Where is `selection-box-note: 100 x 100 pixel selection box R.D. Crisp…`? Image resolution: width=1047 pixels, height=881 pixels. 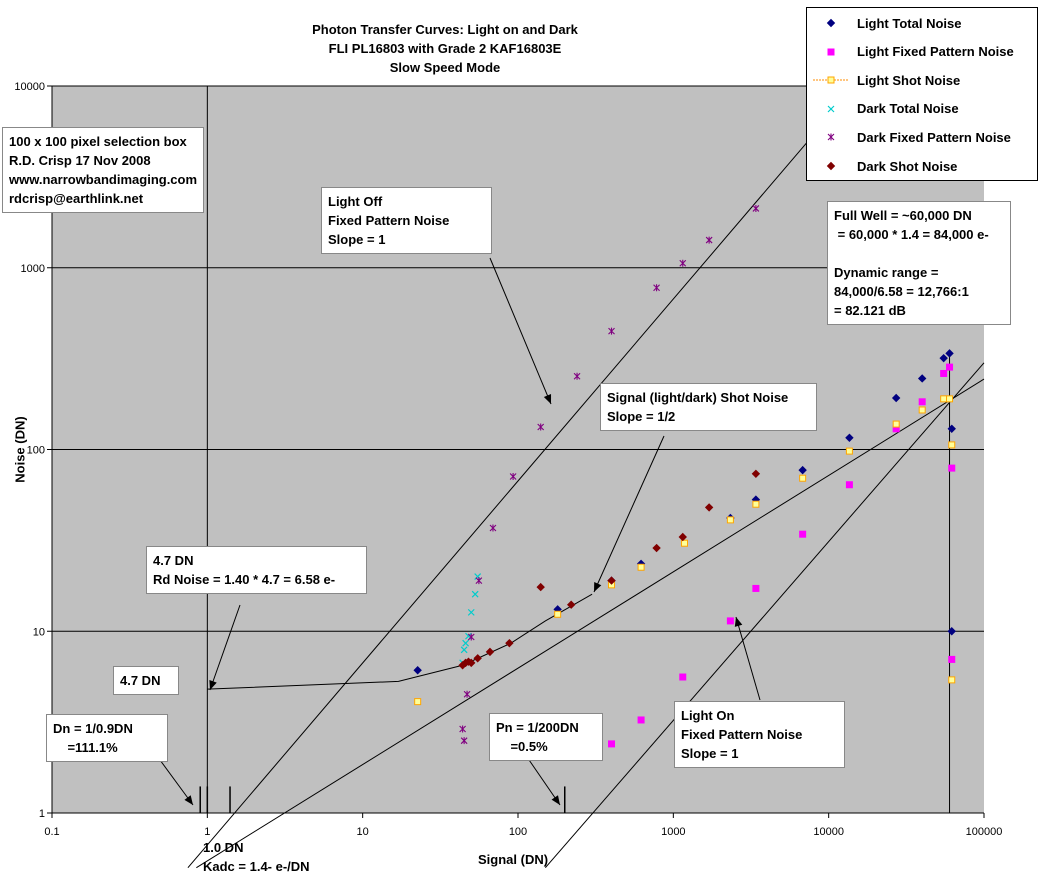
selection-box-note: 100 x 100 pixel selection box R.D. Crisp… is located at coordinates (103, 170).